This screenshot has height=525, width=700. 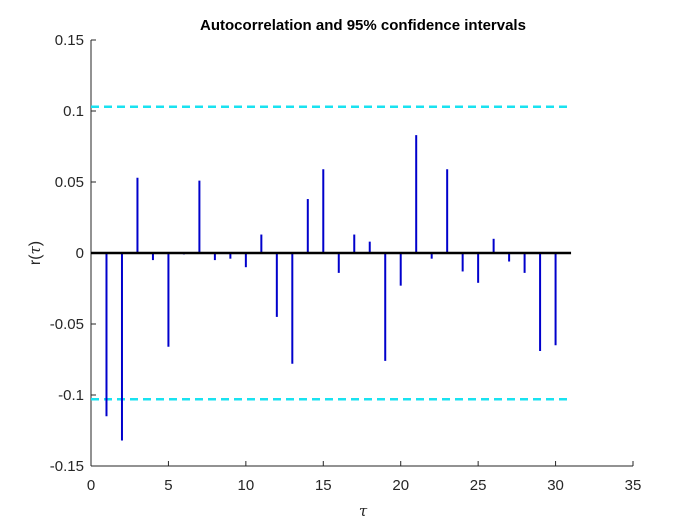 I want to click on x-tick-label: 35, so click(x=633, y=485).